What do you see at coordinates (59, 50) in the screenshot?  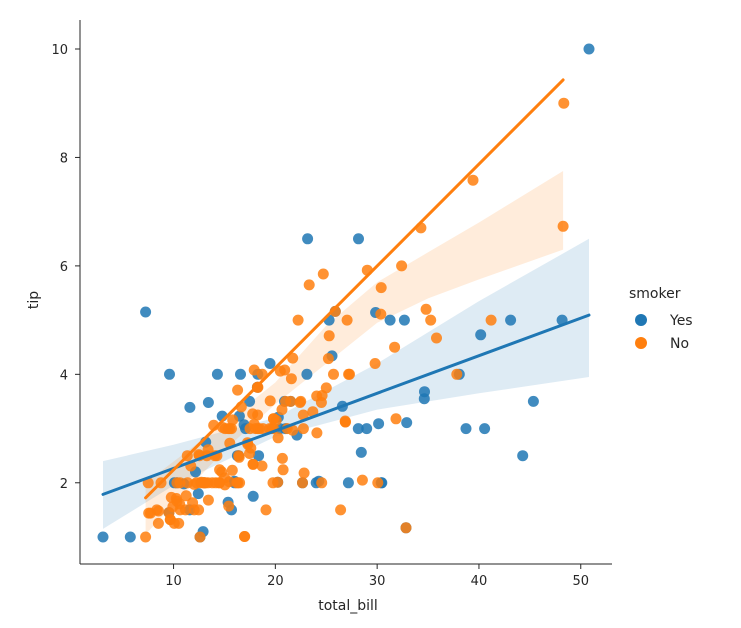 I see `y-tick-label: 10` at bounding box center [59, 50].